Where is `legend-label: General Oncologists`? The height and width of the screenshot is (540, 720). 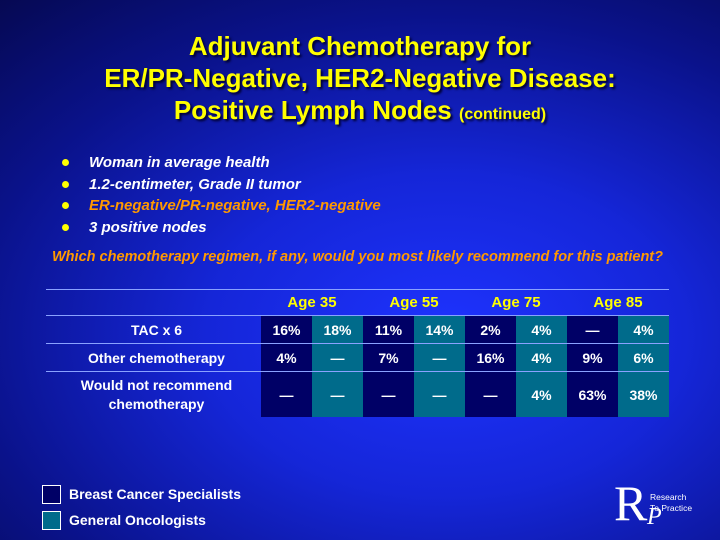
legend-label: General Oncologists is located at coordinates (137, 520).